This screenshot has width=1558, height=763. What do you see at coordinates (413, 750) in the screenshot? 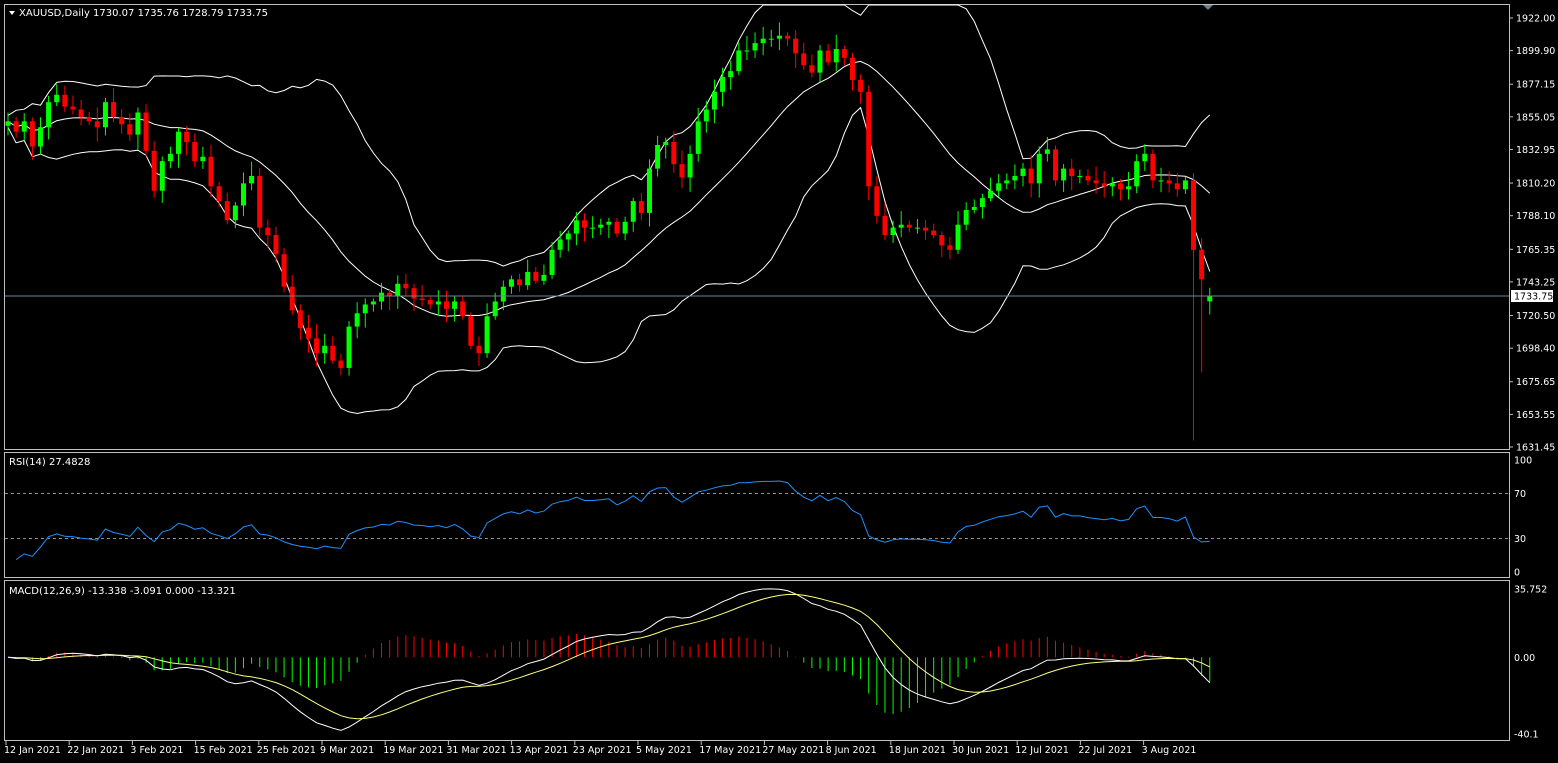
I see `time-tick-label: 19 Mar 2021` at bounding box center [413, 750].